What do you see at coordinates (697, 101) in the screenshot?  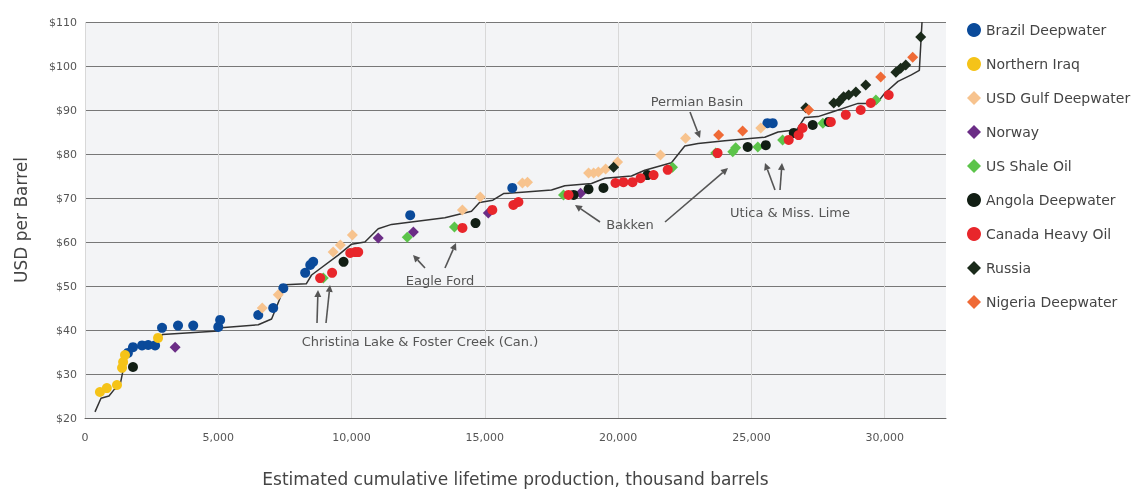 I see `annotation: Permian Basin` at bounding box center [697, 101].